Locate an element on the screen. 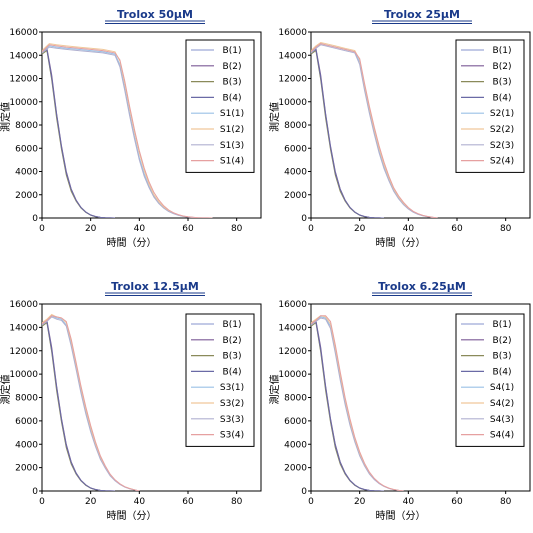 The width and height of the screenshot is (533, 533). legend-label: S2(3) is located at coordinates (502, 146).